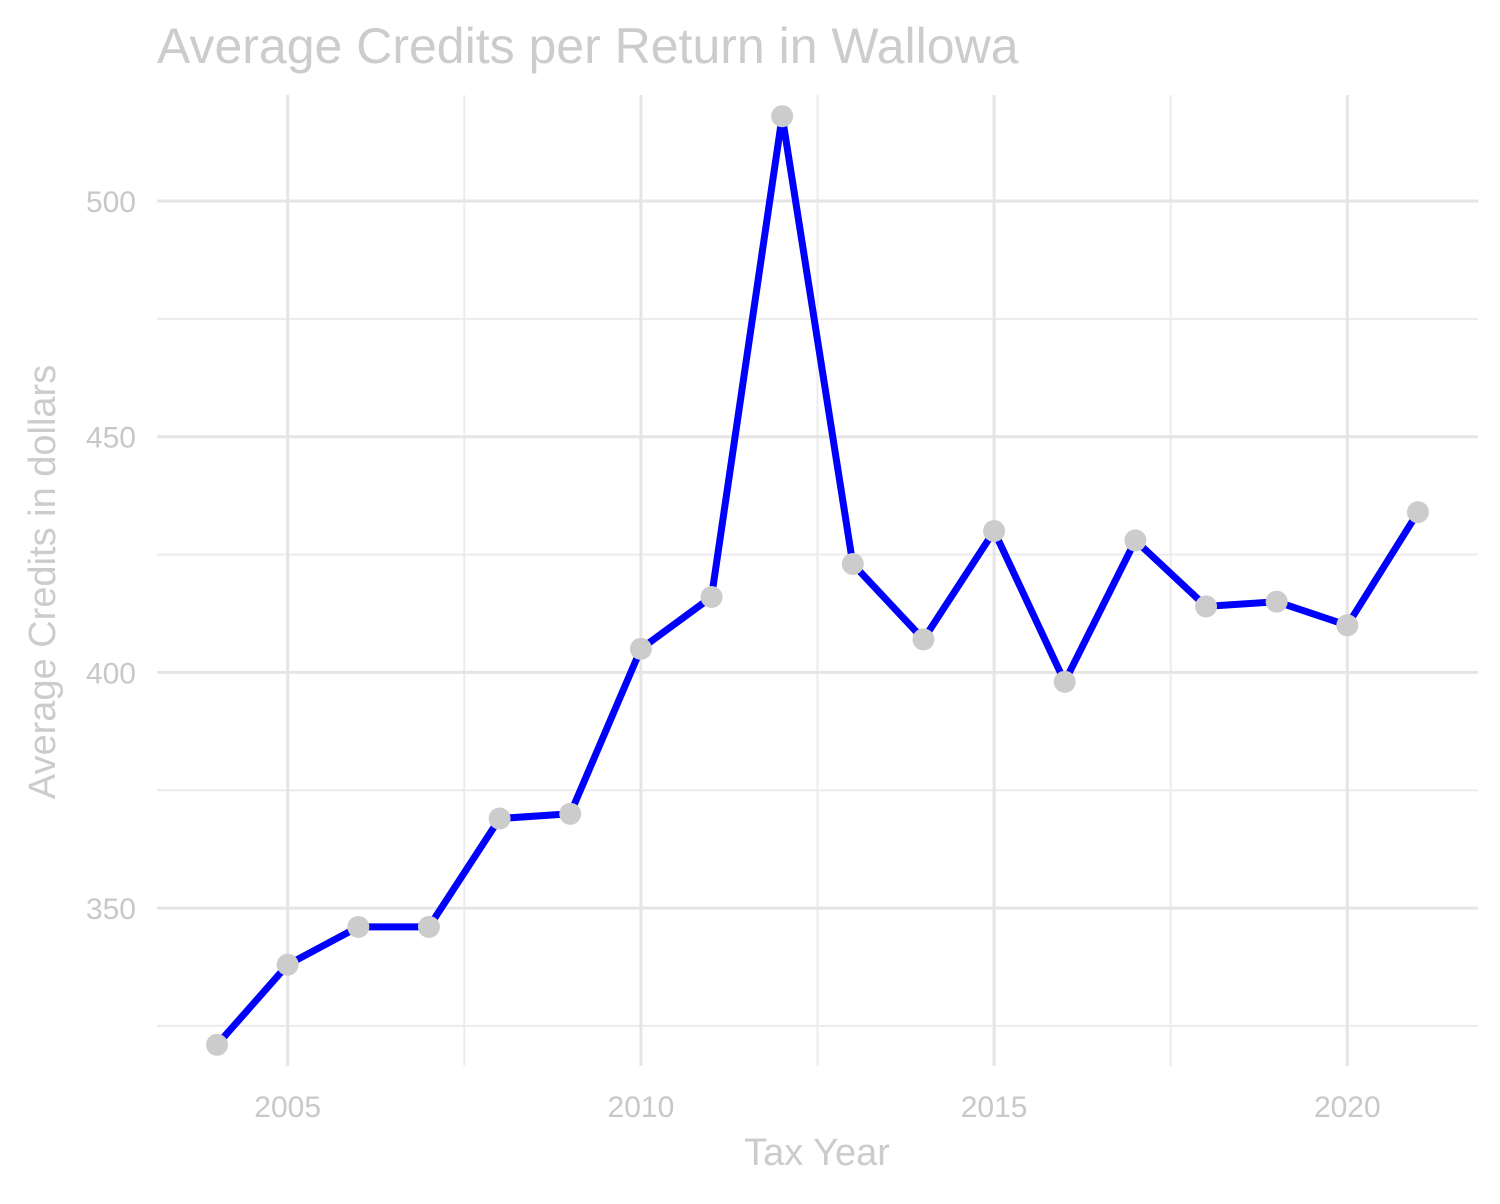 Image resolution: width=1500 pixels, height=1204 pixels. Describe the element at coordinates (994, 1107) in the screenshot. I see `x-tick-label: 2015` at that location.